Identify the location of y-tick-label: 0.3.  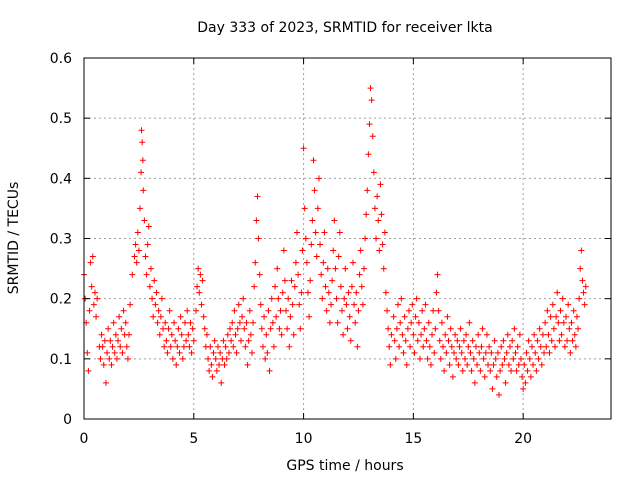
(61, 240).